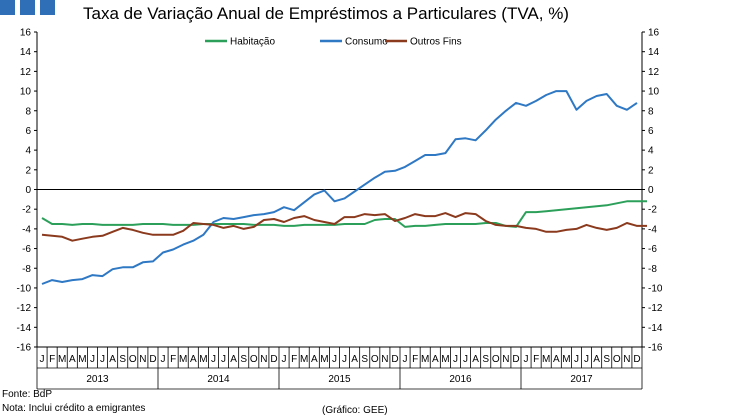  What do you see at coordinates (28, 151) in the screenshot?
I see `y-tick-label-left: 4` at bounding box center [28, 151].